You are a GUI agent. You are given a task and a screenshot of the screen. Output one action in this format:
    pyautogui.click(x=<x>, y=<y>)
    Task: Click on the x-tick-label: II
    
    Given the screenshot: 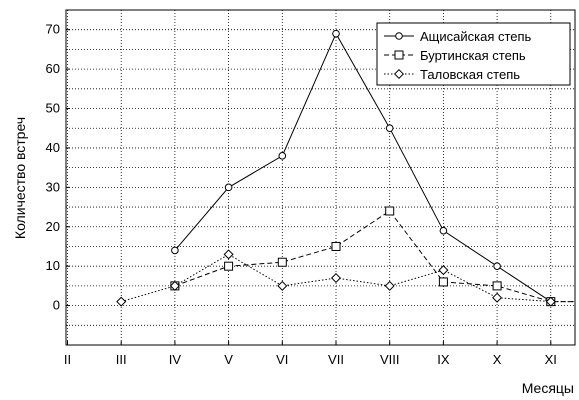 What is the action you would take?
    pyautogui.click(x=67, y=359)
    